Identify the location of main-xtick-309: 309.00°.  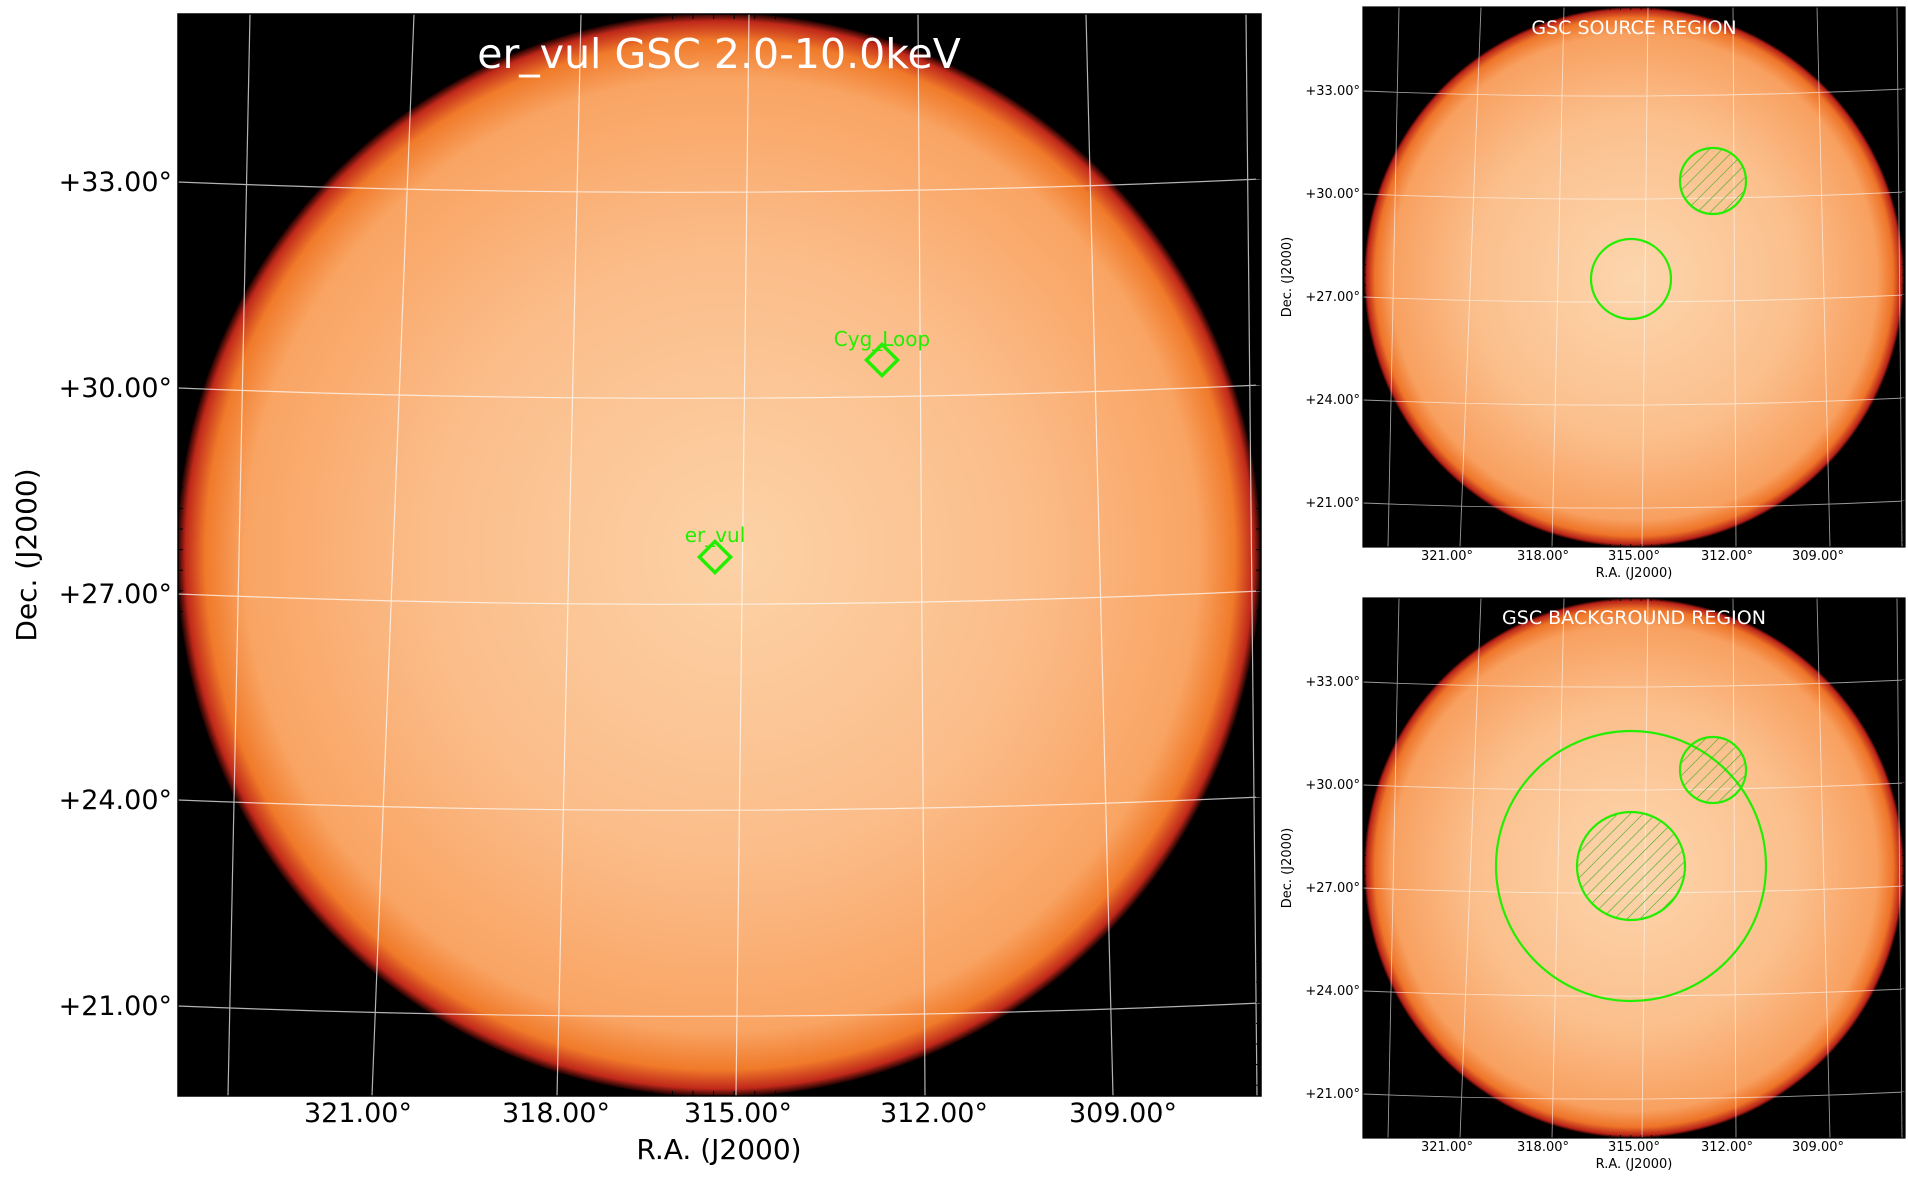
(1123, 1113).